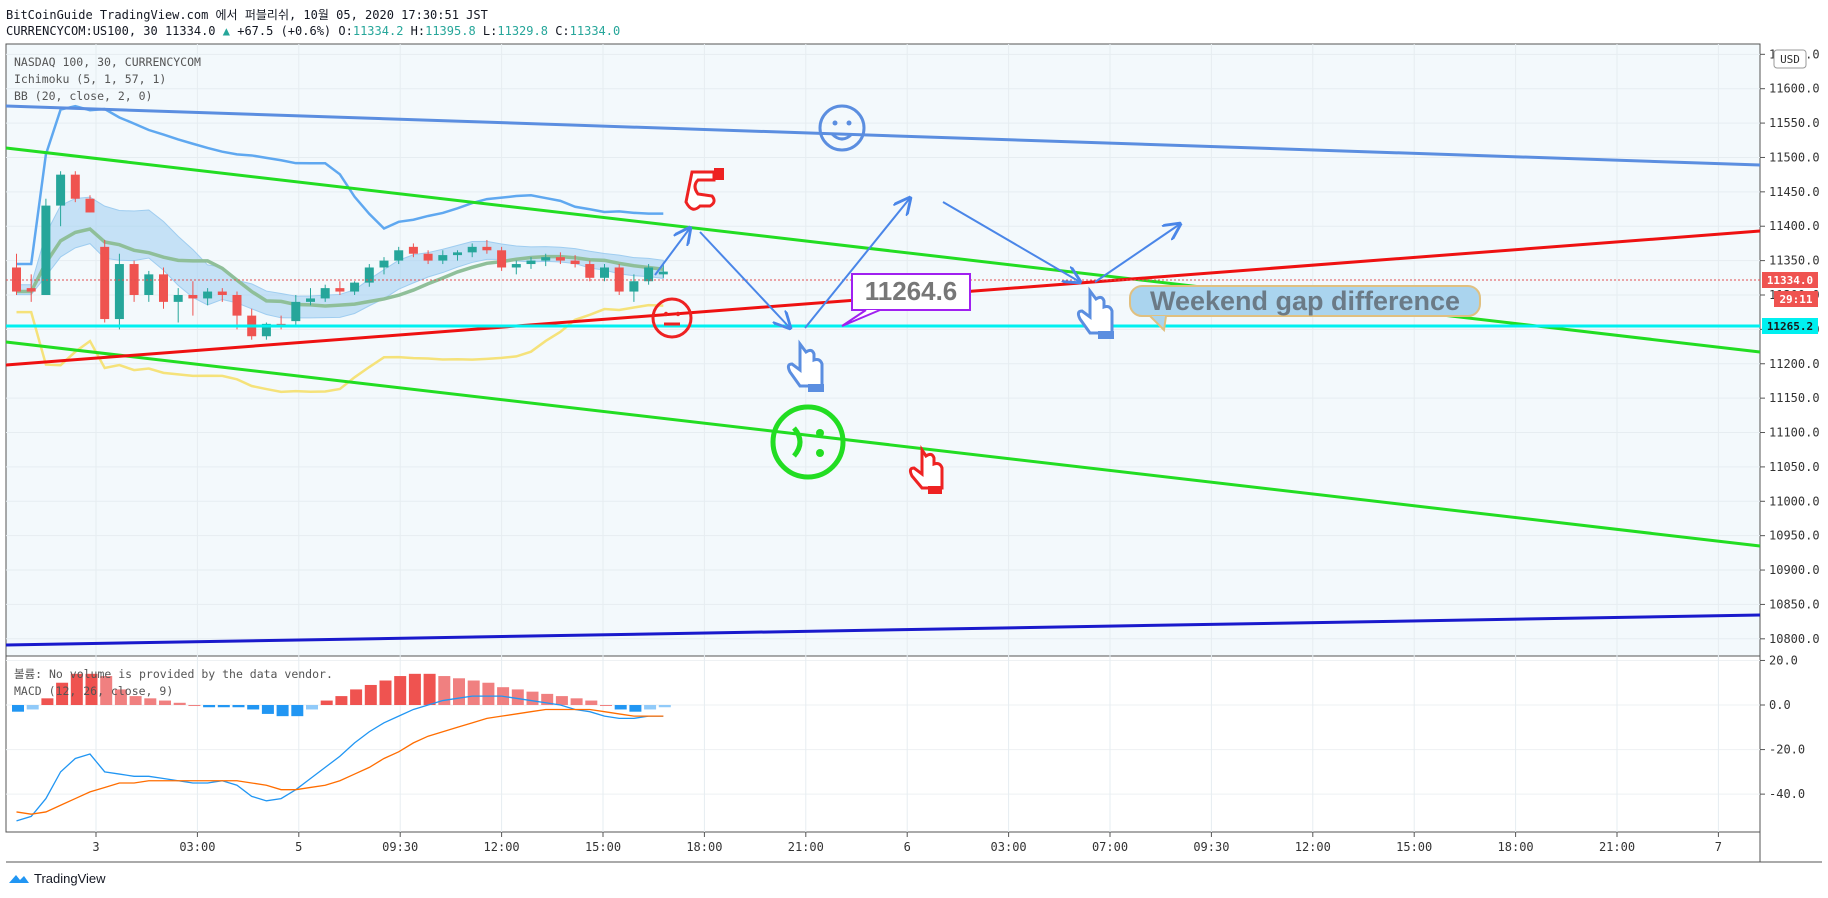  I want to click on price-tick-label: 11350.0, so click(1794, 261).